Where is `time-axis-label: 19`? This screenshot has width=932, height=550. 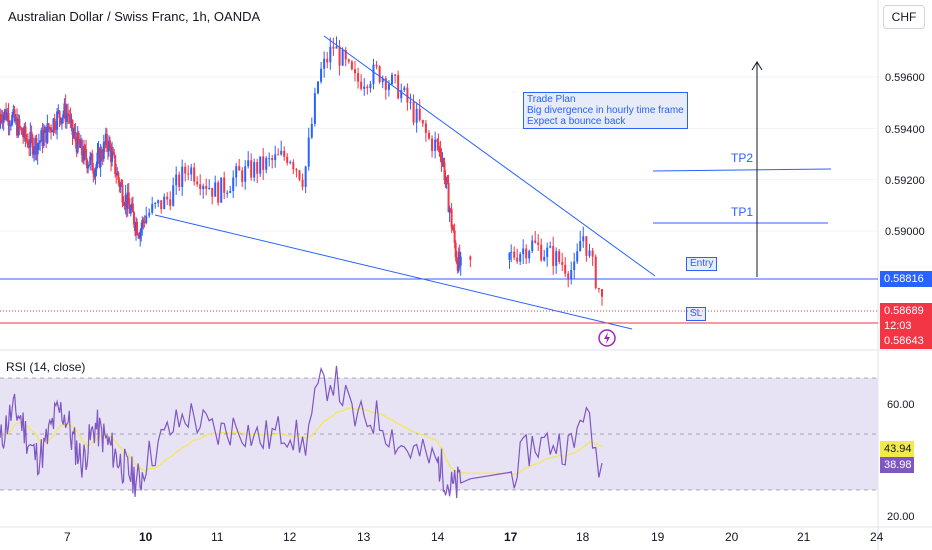
time-axis-label: 19 is located at coordinates (658, 537).